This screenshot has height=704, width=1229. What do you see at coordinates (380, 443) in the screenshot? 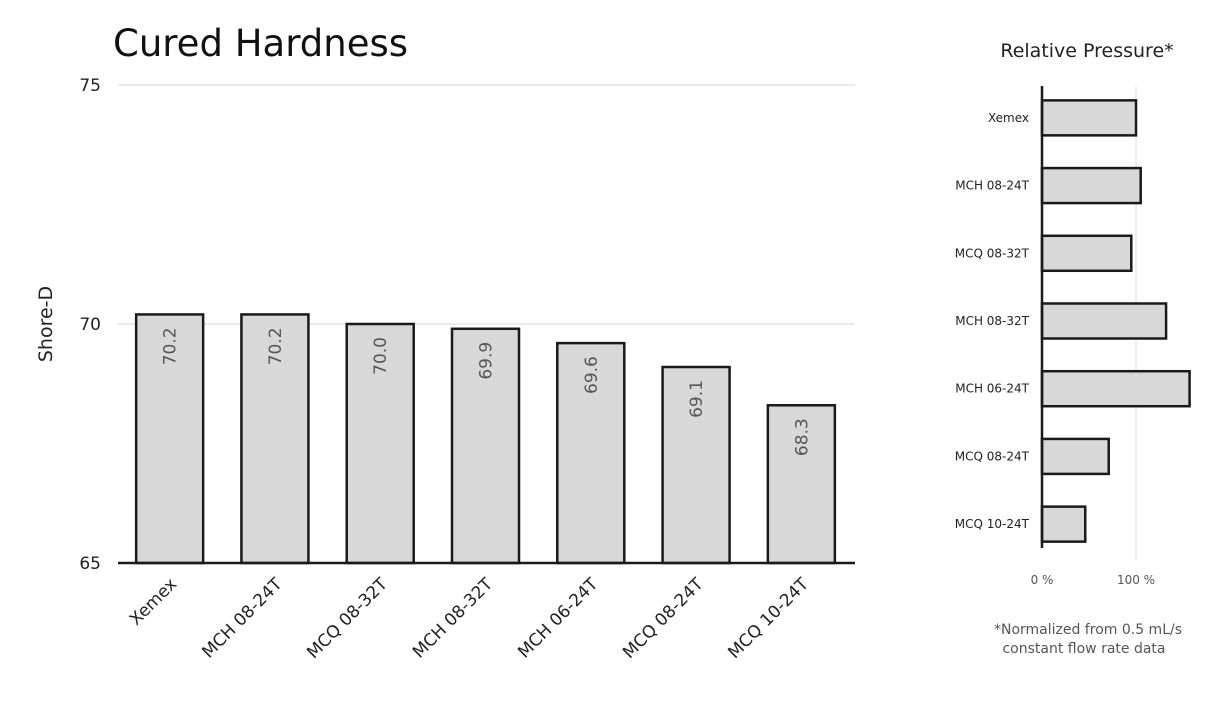
I see `main-bar-mcq-08-32t` at bounding box center [380, 443].